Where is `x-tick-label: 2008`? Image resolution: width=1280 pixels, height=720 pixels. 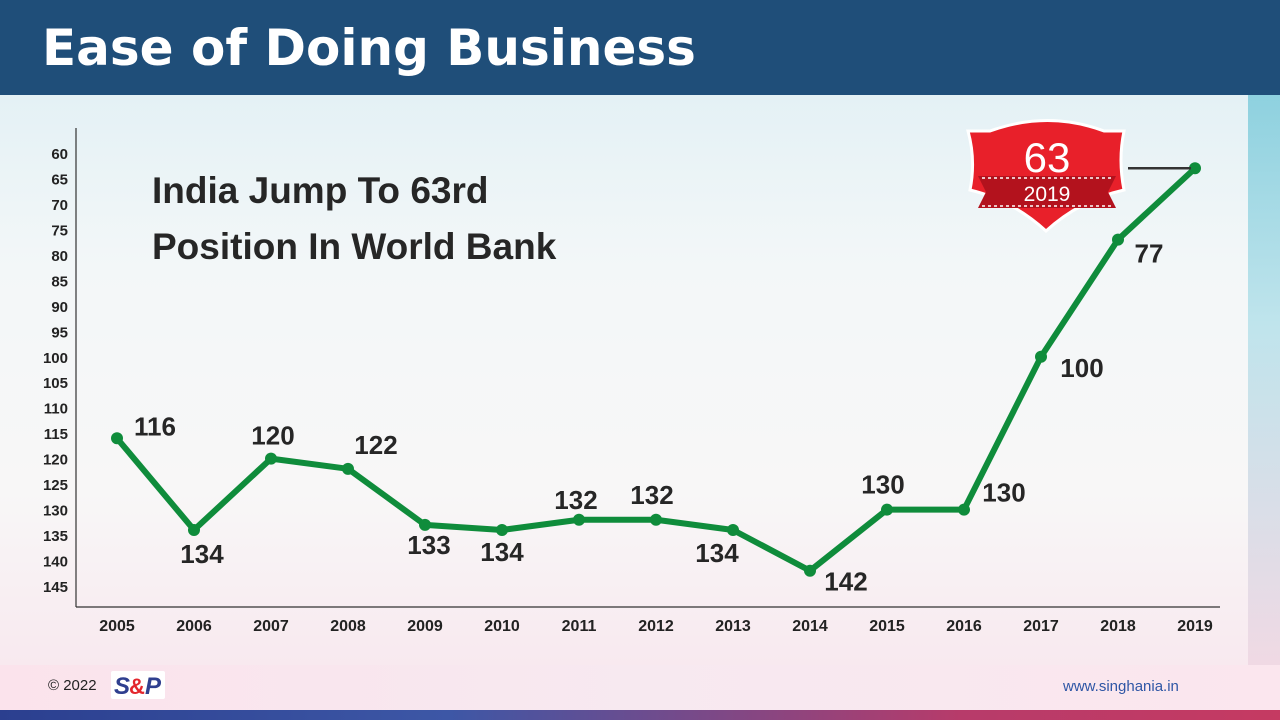
x-tick-label: 2008 is located at coordinates (348, 626).